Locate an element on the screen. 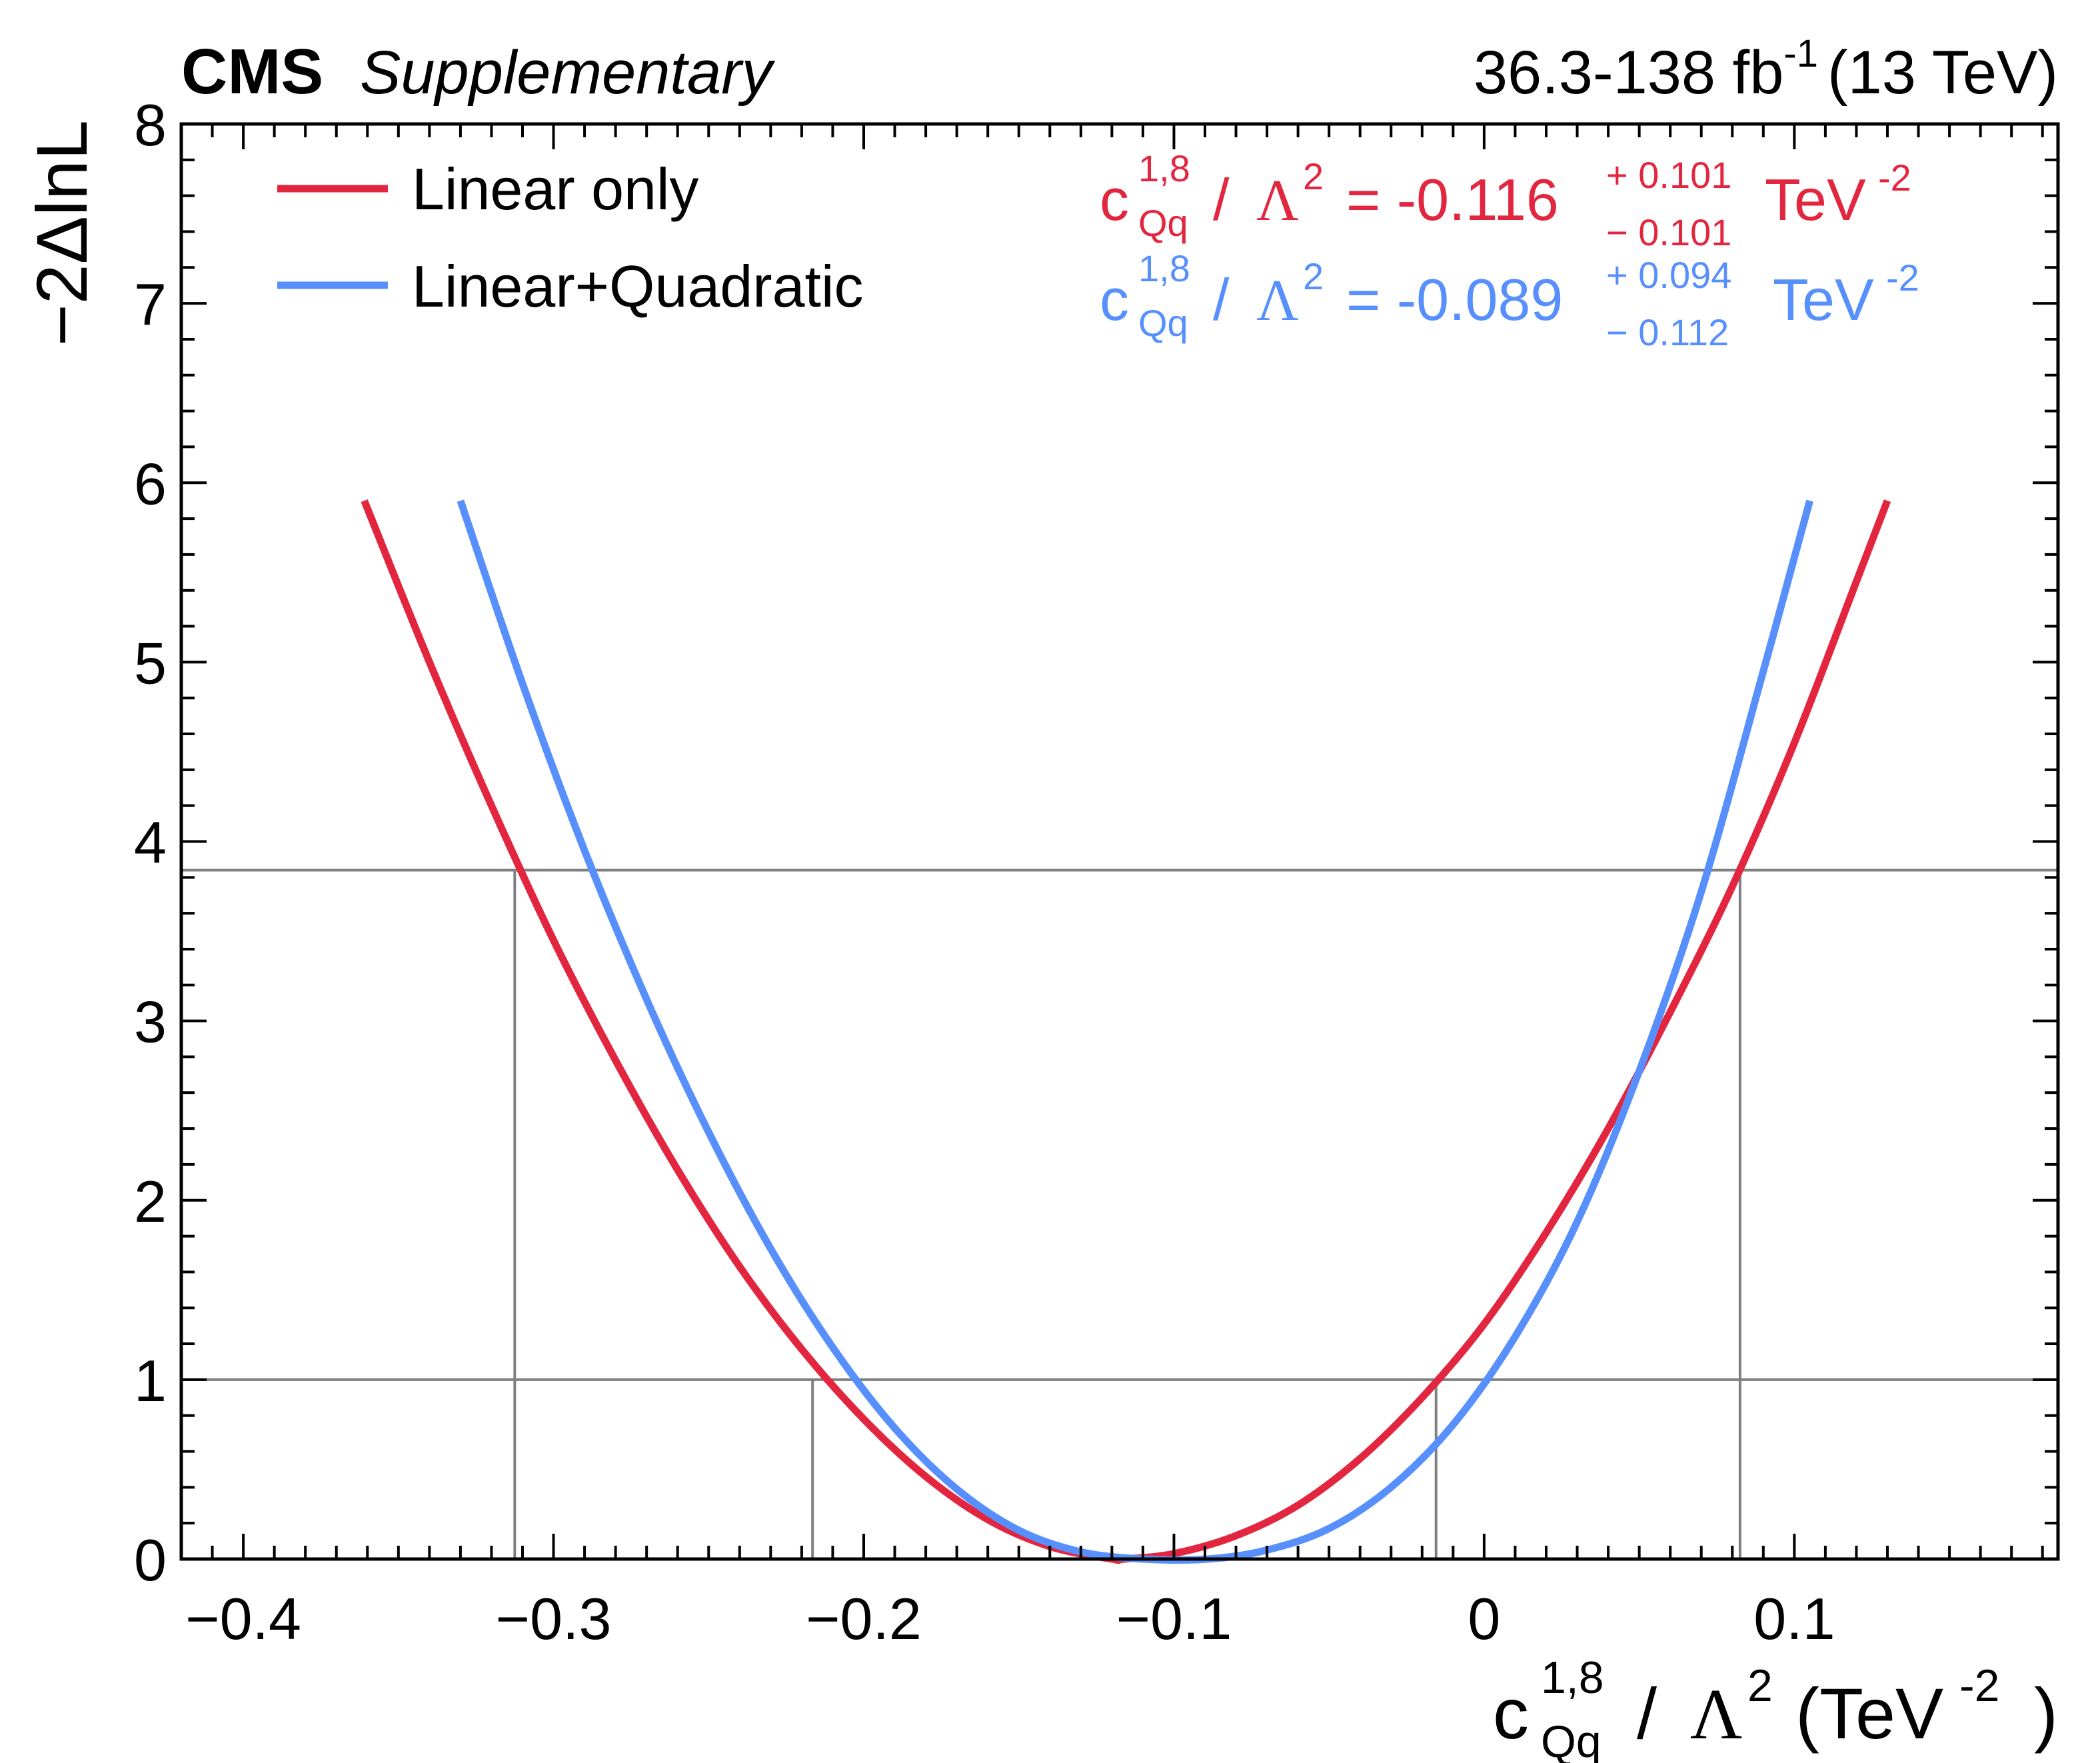  result-quadratic-slash: / is located at coordinates (1221, 300).